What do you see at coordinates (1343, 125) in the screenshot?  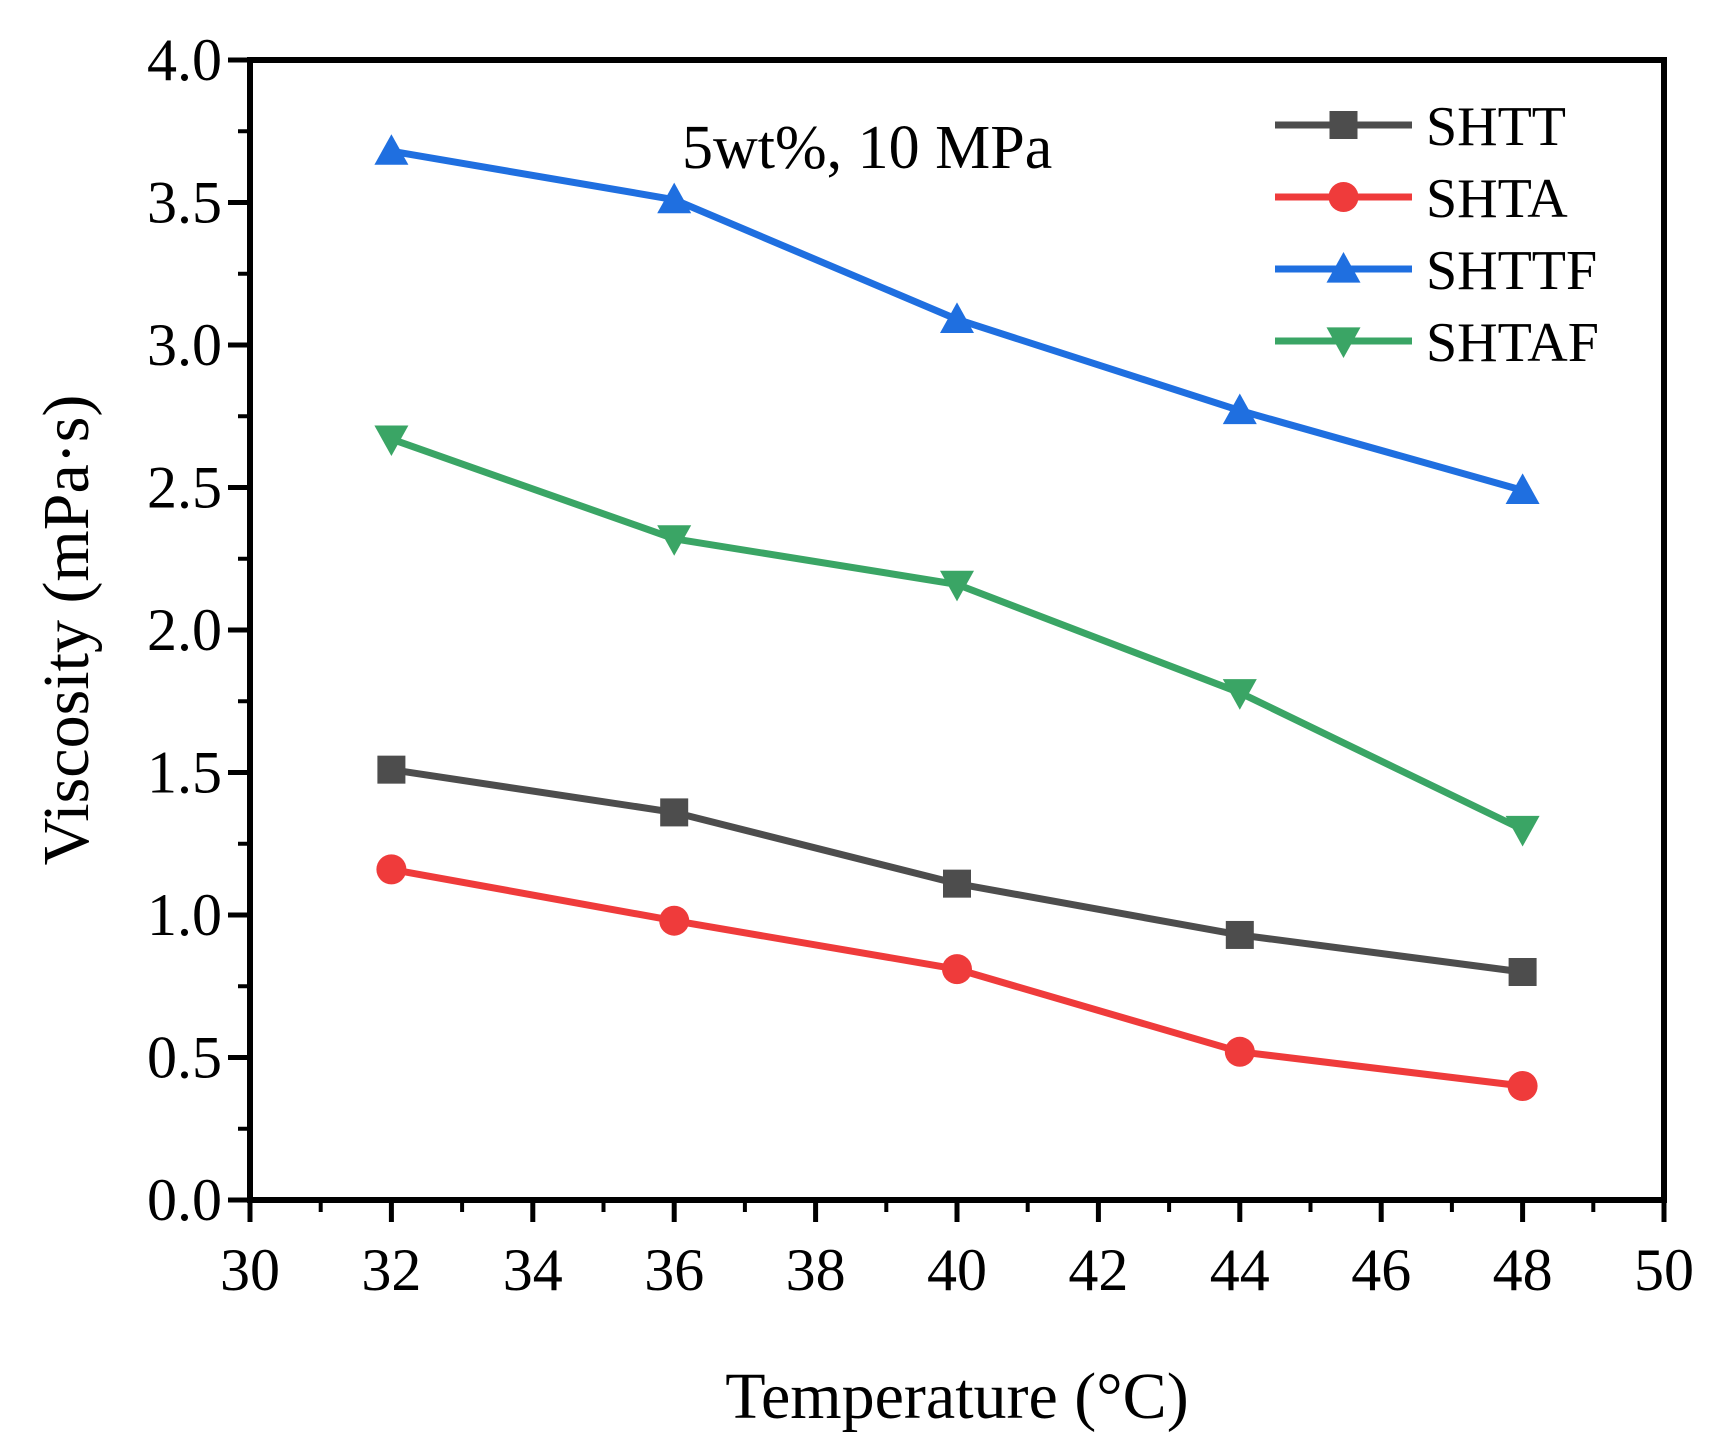 I see `legend-marker-shtt` at bounding box center [1343, 125].